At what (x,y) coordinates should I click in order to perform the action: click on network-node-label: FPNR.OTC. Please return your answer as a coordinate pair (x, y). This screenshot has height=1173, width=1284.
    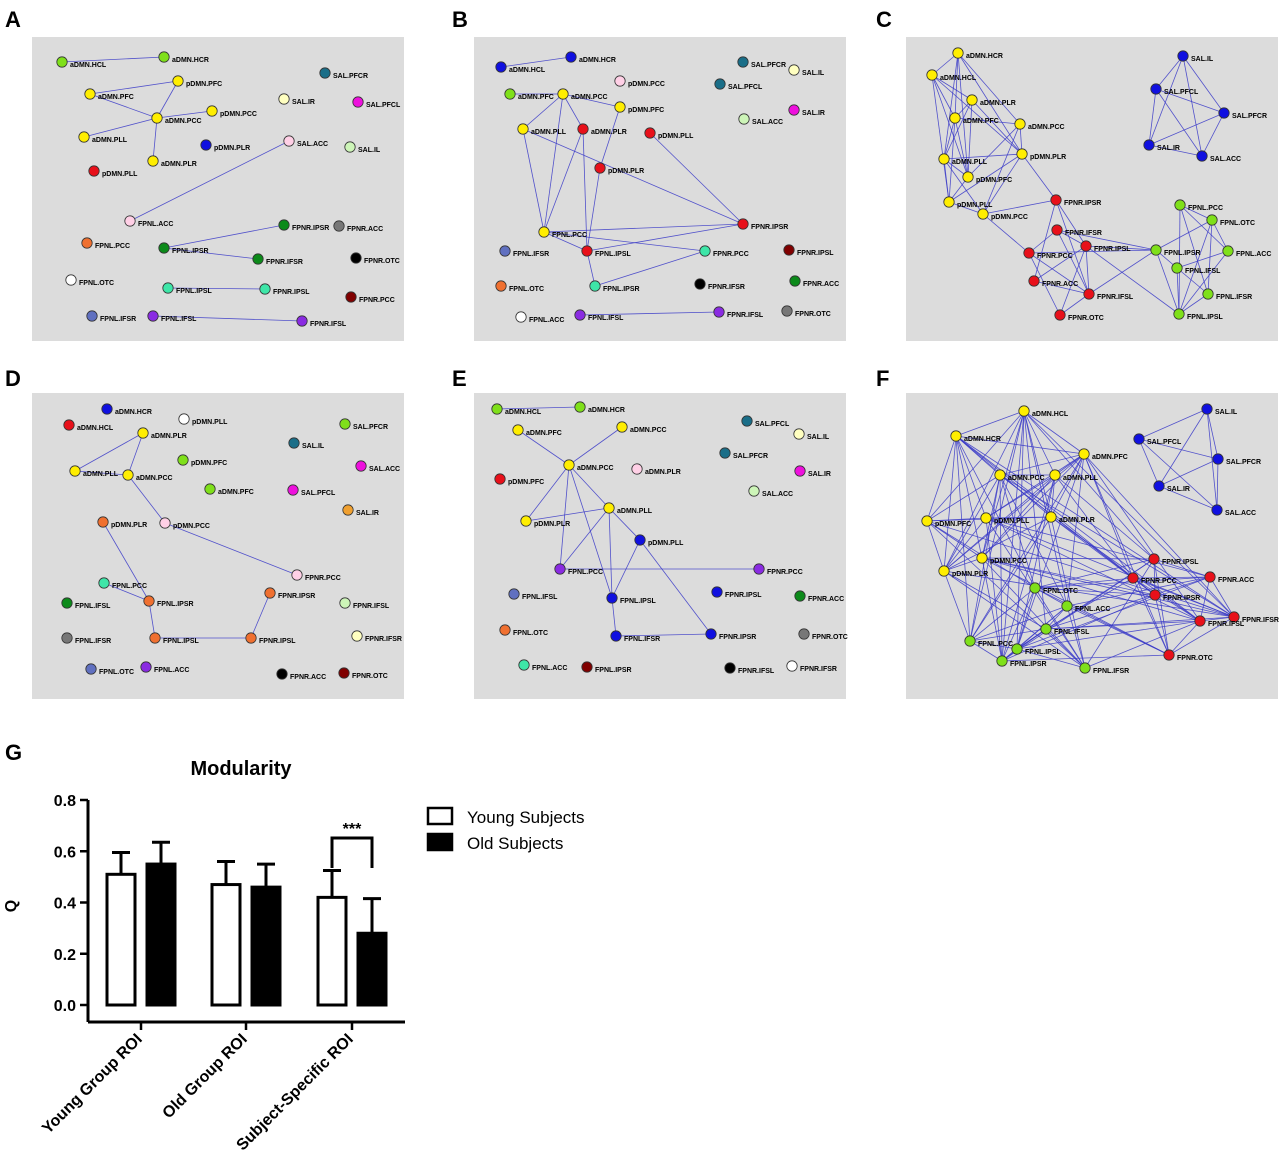
    Looking at the image, I should click on (370, 676).